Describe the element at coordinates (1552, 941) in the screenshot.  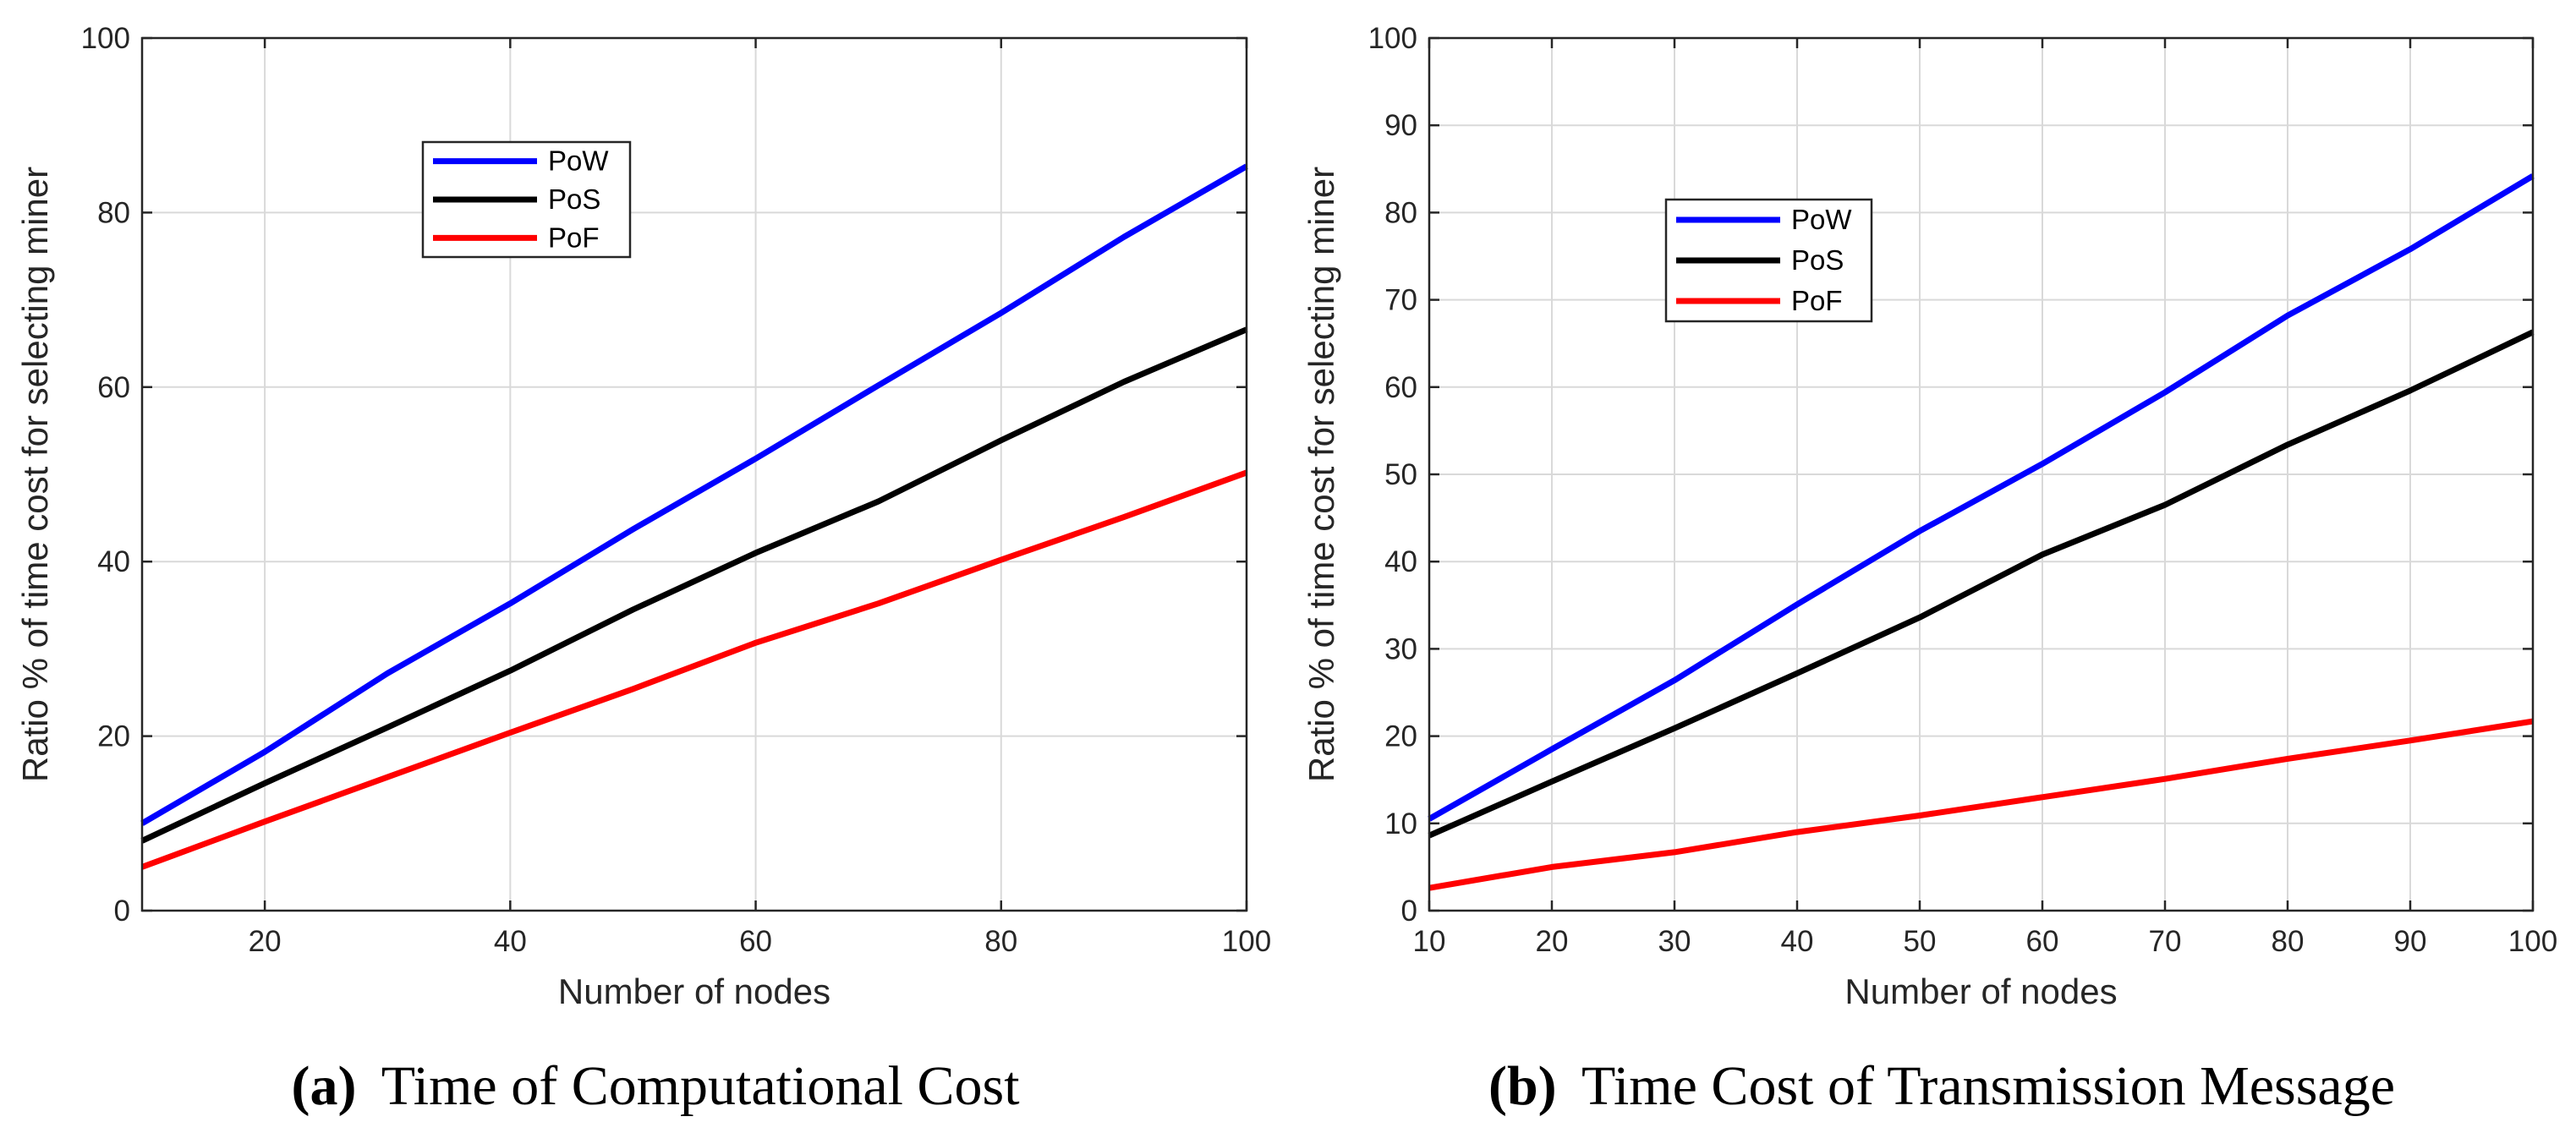
I see `chart-b-x-tick-label: 20` at that location.